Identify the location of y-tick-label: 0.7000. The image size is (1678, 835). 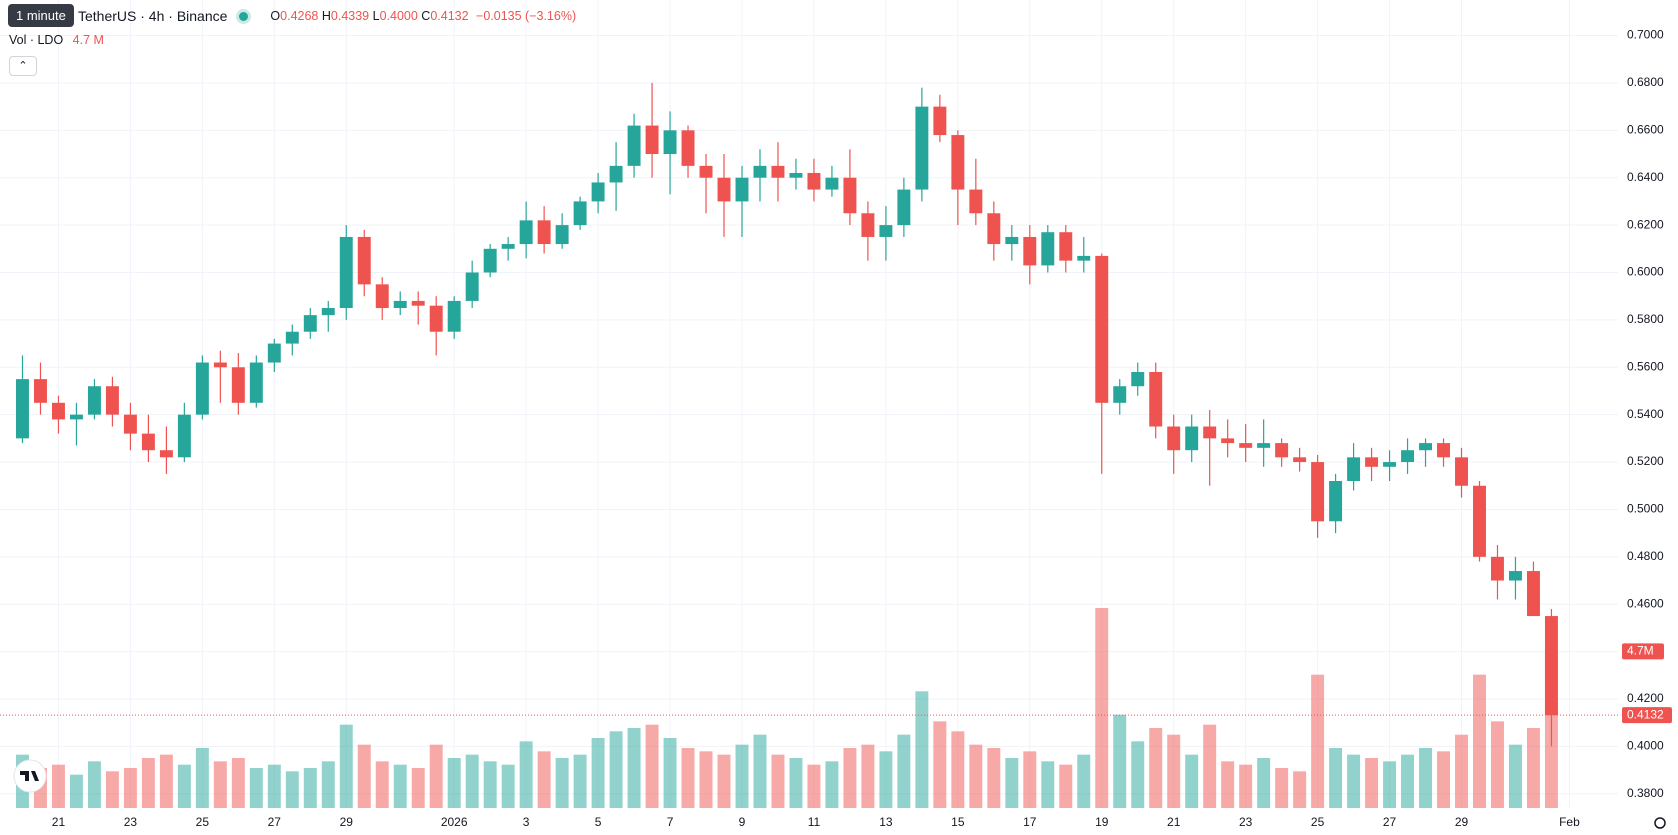
(1645, 35).